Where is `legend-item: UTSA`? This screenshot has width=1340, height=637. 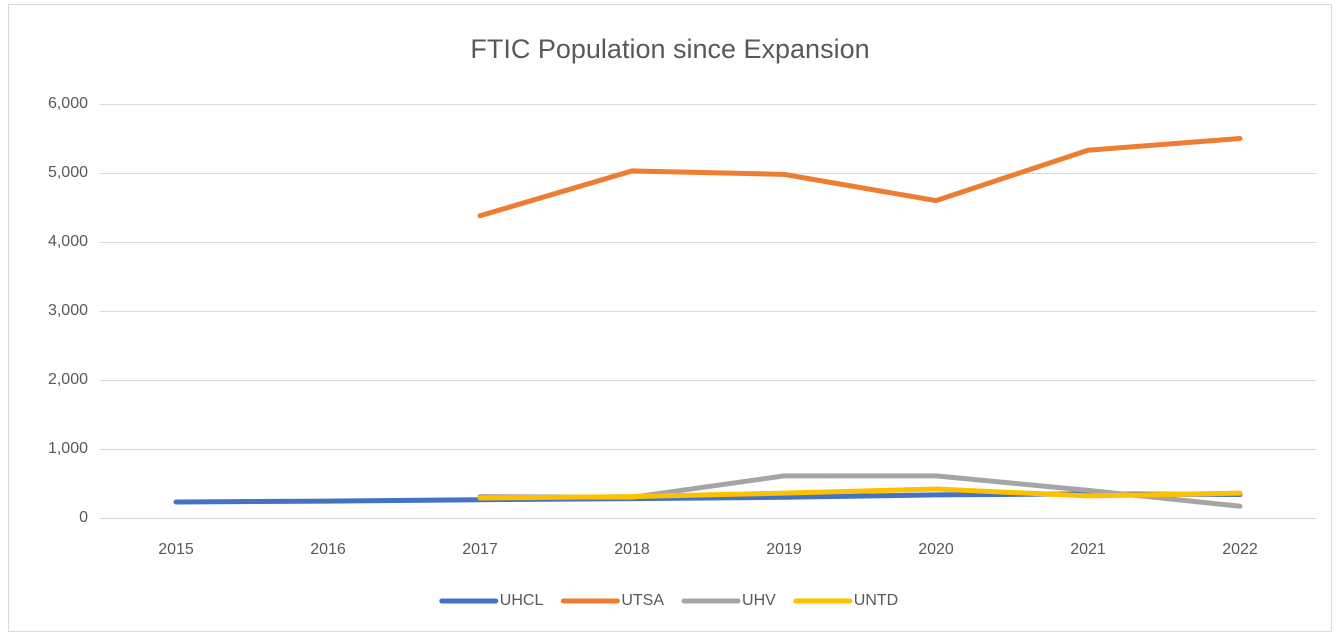 legend-item: UTSA is located at coordinates (612, 600).